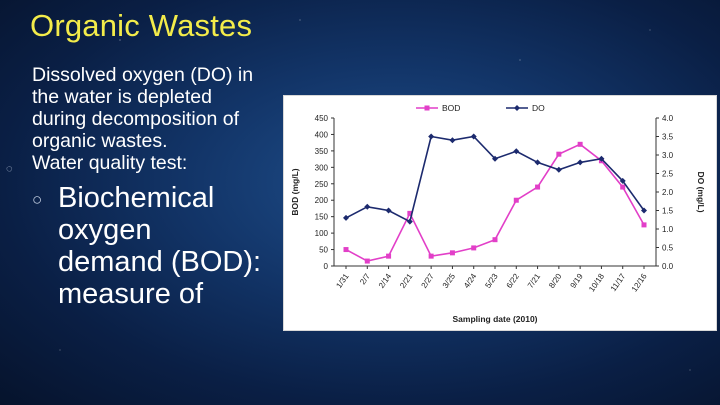  What do you see at coordinates (365, 279) in the screenshot?
I see `x-tick-label: 2/7` at bounding box center [365, 279].